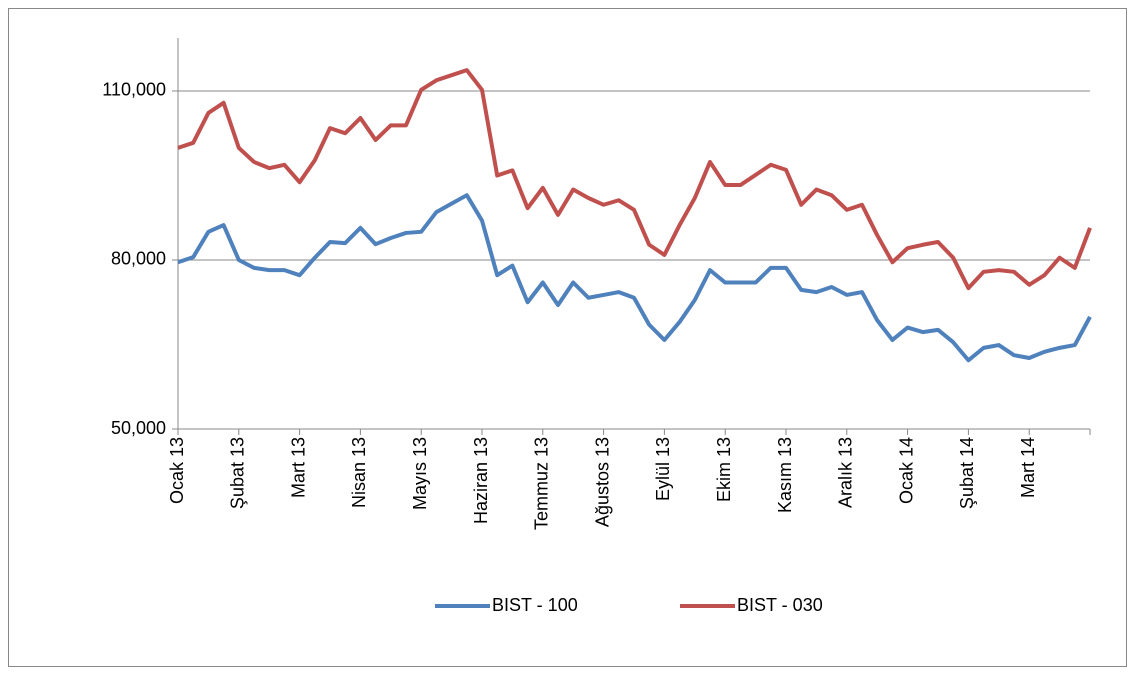 This screenshot has height=675, width=1135. Describe the element at coordinates (724, 469) in the screenshot. I see `x-tick-label: Ekim 13` at that location.